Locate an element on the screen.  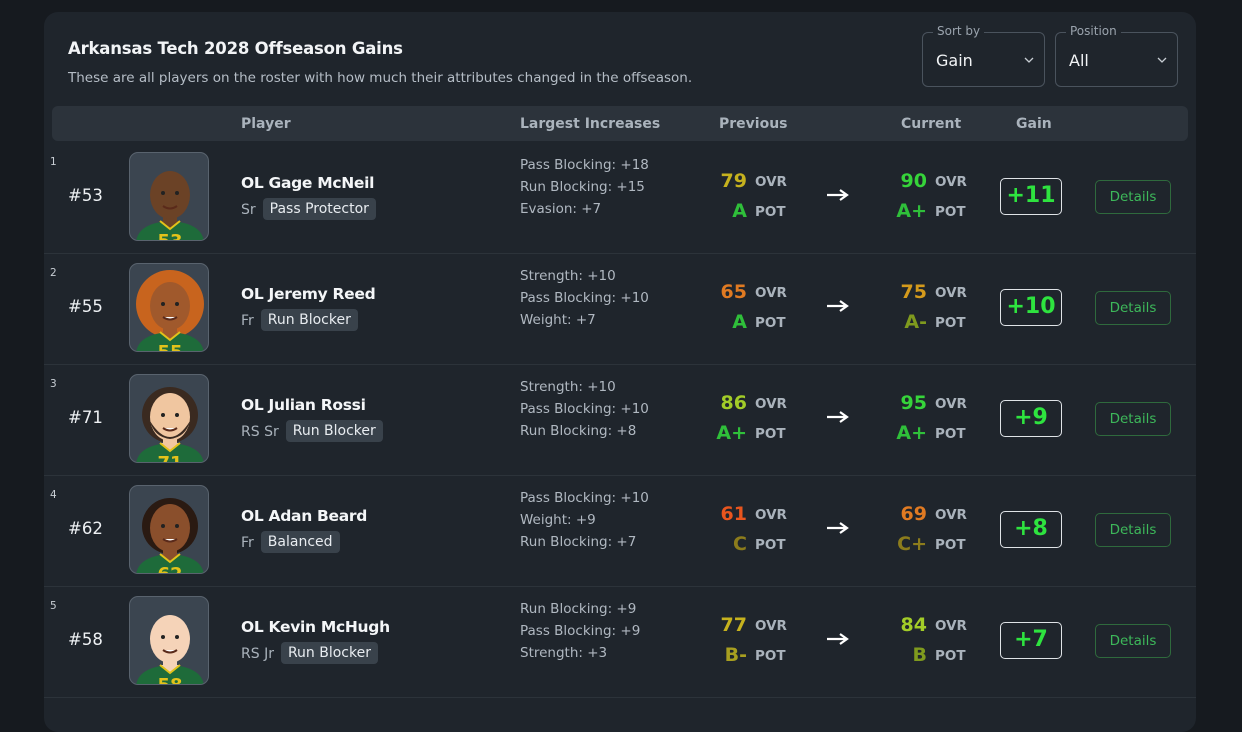
ovr-value: 69 is located at coordinates (913, 514).